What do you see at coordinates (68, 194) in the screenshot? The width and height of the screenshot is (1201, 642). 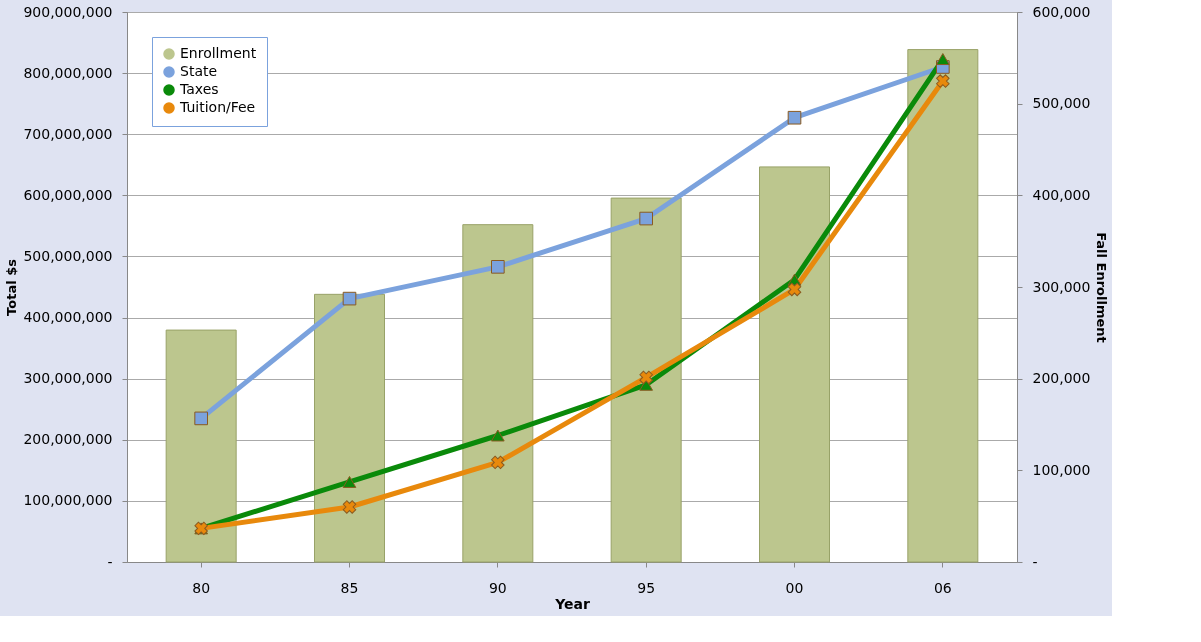 I see `y-tick-label: 600,000,000` at bounding box center [68, 194].